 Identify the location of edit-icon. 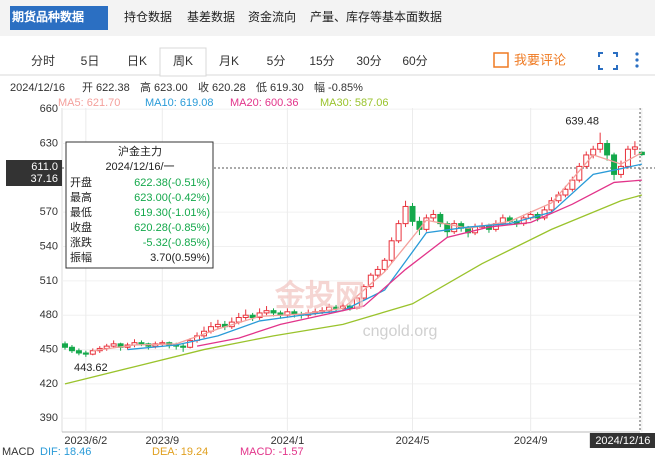
(501, 60).